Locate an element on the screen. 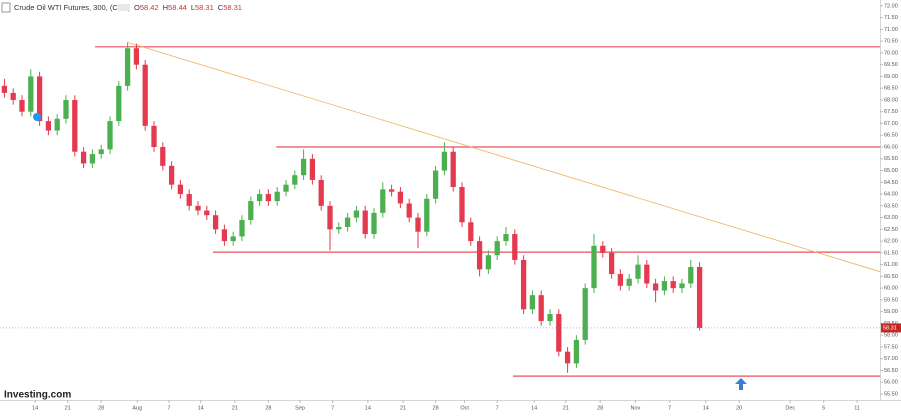  up-arrow-icon is located at coordinates (741, 384).